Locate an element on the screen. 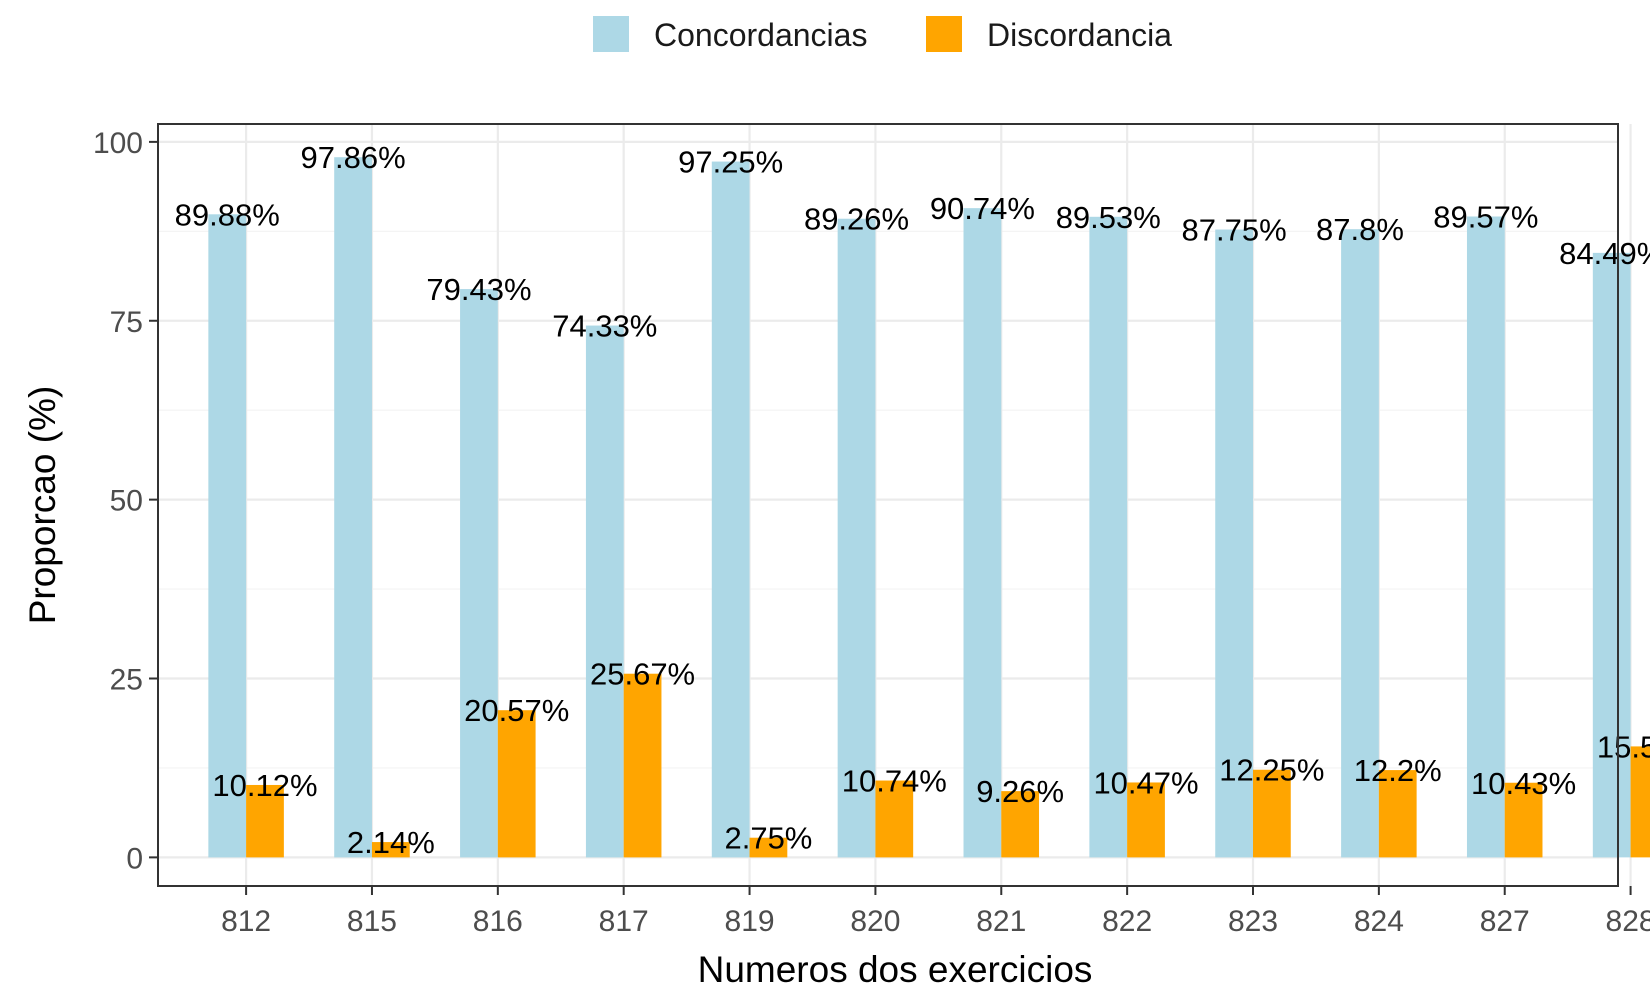 Image resolution: width=1650 pixels, height=990 pixels. y-tick-label: 75 is located at coordinates (126, 322).